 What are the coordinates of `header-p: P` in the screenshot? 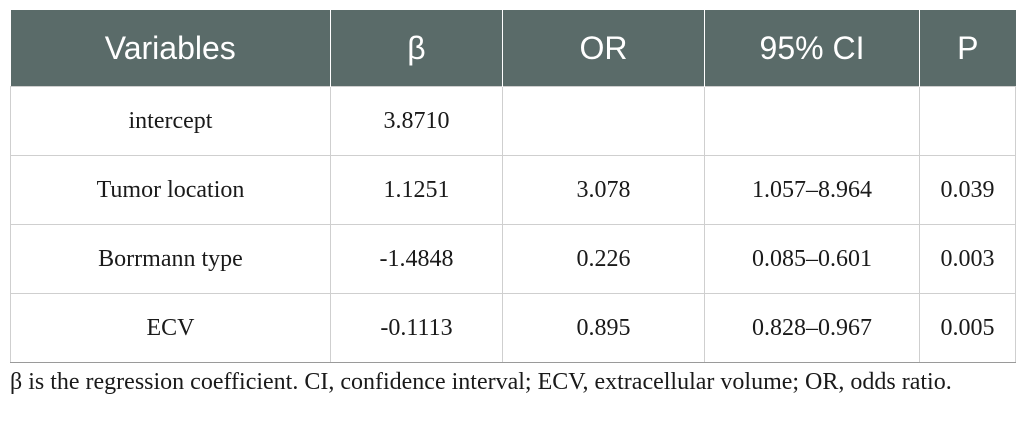 It's located at (967, 48).